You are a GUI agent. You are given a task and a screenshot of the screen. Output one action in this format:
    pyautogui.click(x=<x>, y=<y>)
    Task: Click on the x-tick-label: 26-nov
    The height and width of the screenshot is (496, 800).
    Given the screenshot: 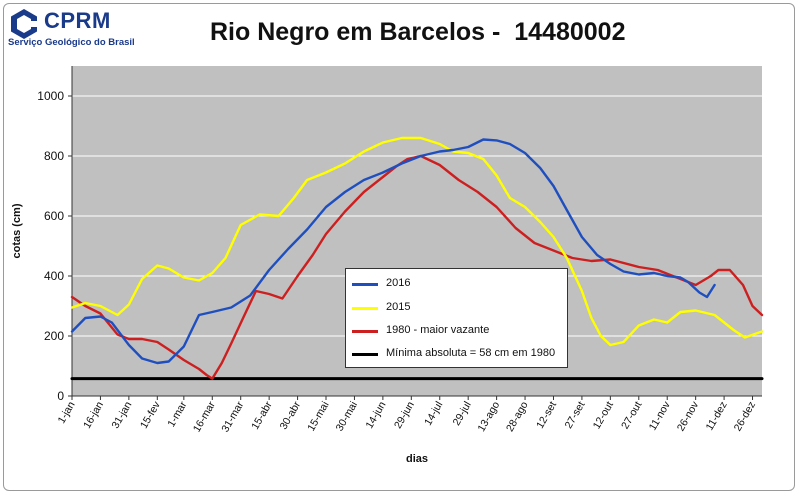 What is the action you would take?
    pyautogui.click(x=688, y=416)
    